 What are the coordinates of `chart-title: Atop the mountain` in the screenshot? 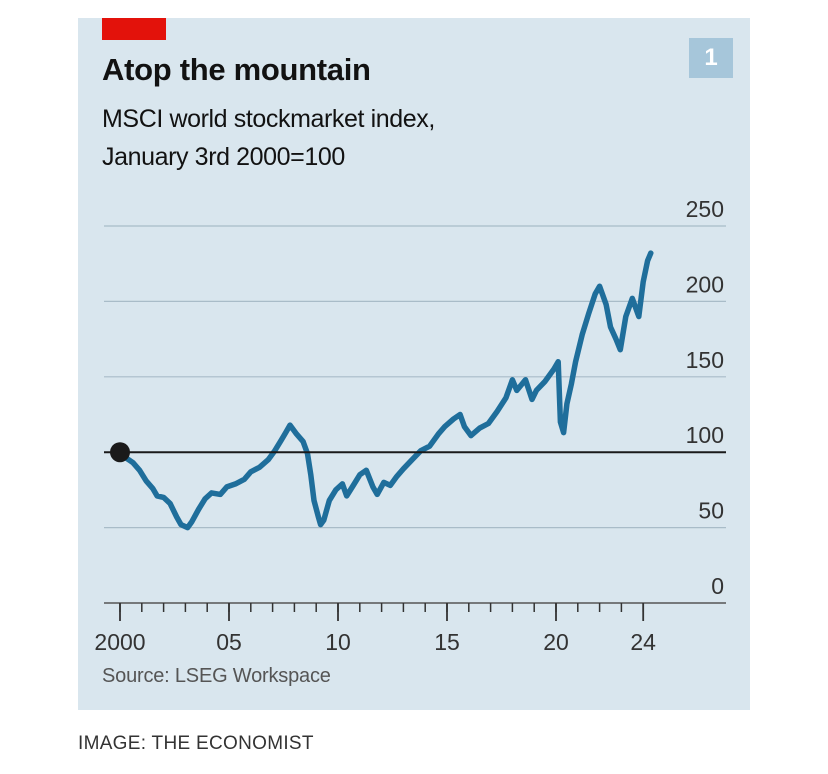 It's located at (236, 69).